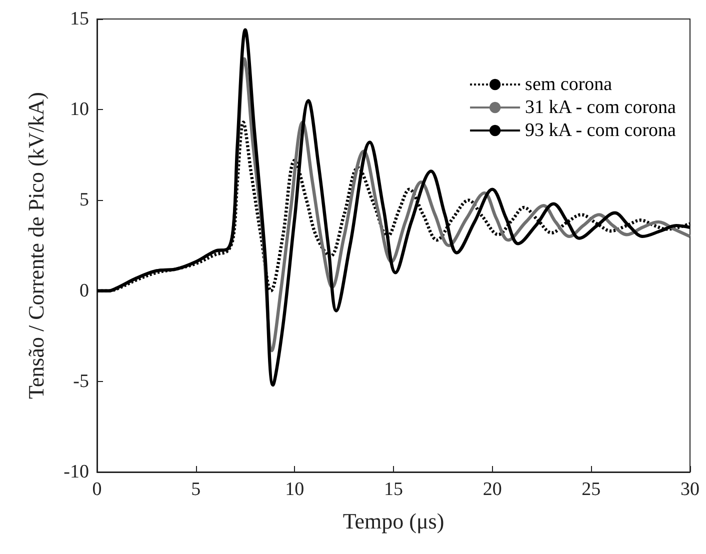  I want to click on y-tick-label: -5, so click(81, 381).